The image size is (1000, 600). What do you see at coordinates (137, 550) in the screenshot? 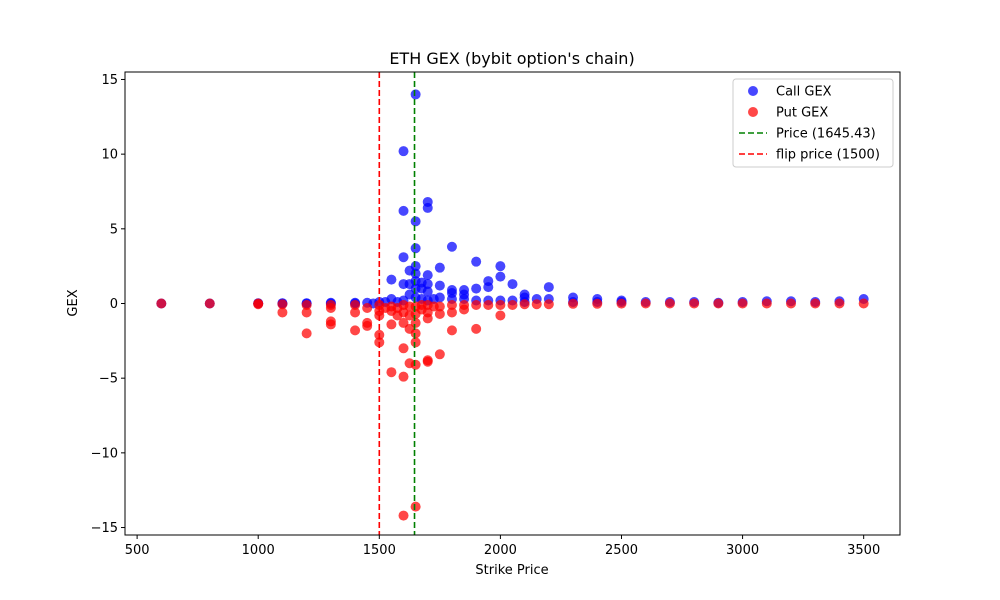
I see `x-tick-label: 500` at bounding box center [137, 550].